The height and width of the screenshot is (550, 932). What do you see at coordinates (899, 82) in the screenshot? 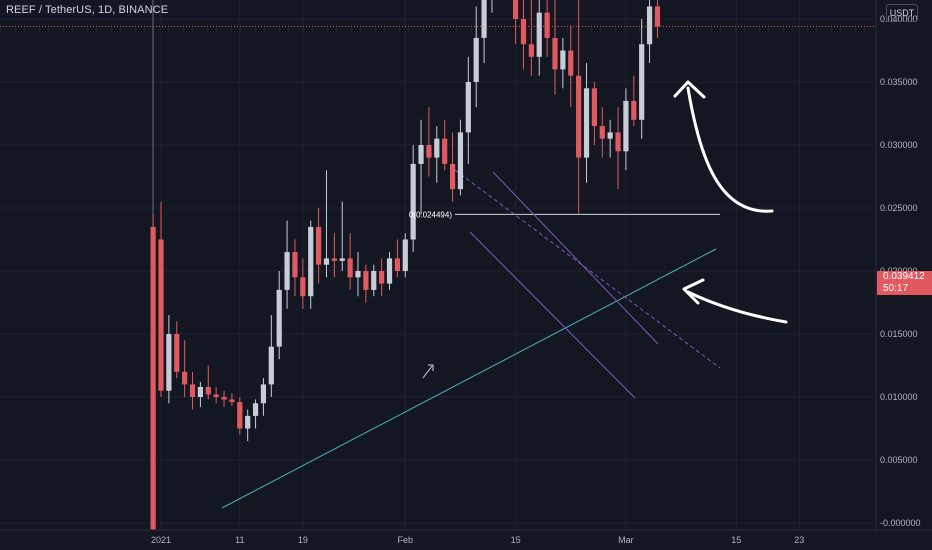
I see `price-tick-label: 0.035000` at bounding box center [899, 82].